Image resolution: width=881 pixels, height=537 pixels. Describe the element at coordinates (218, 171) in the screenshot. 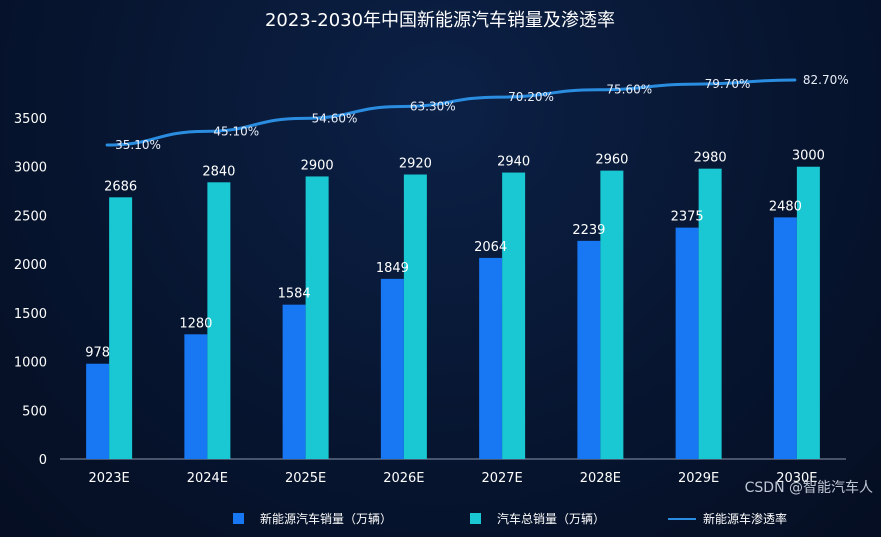

I see `data-label-total-sales: 2840` at that location.